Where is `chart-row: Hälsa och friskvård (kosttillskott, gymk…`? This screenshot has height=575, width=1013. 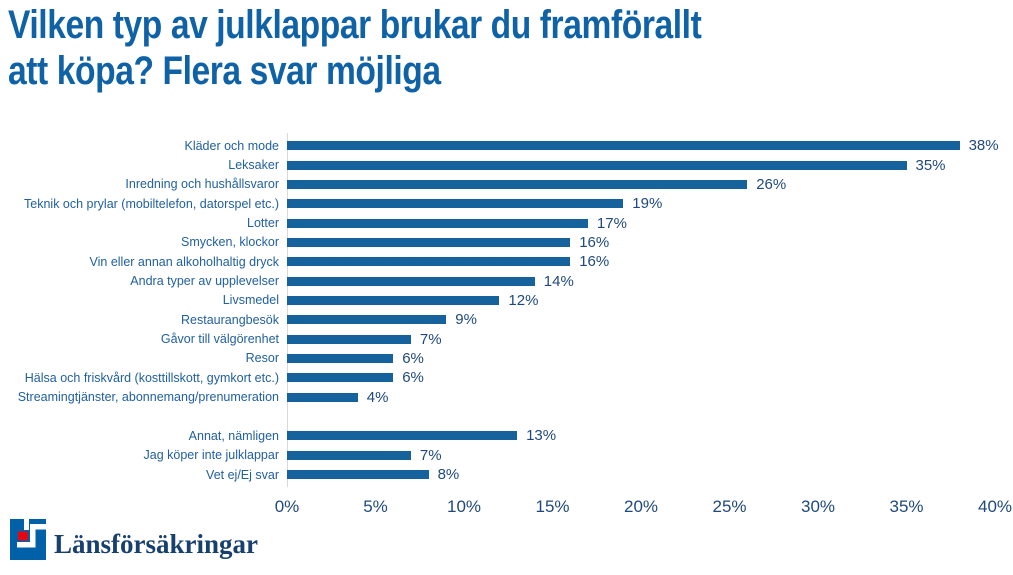 chart-row: Hälsa och friskvård (kosttillskott, gymk… is located at coordinates (506, 377).